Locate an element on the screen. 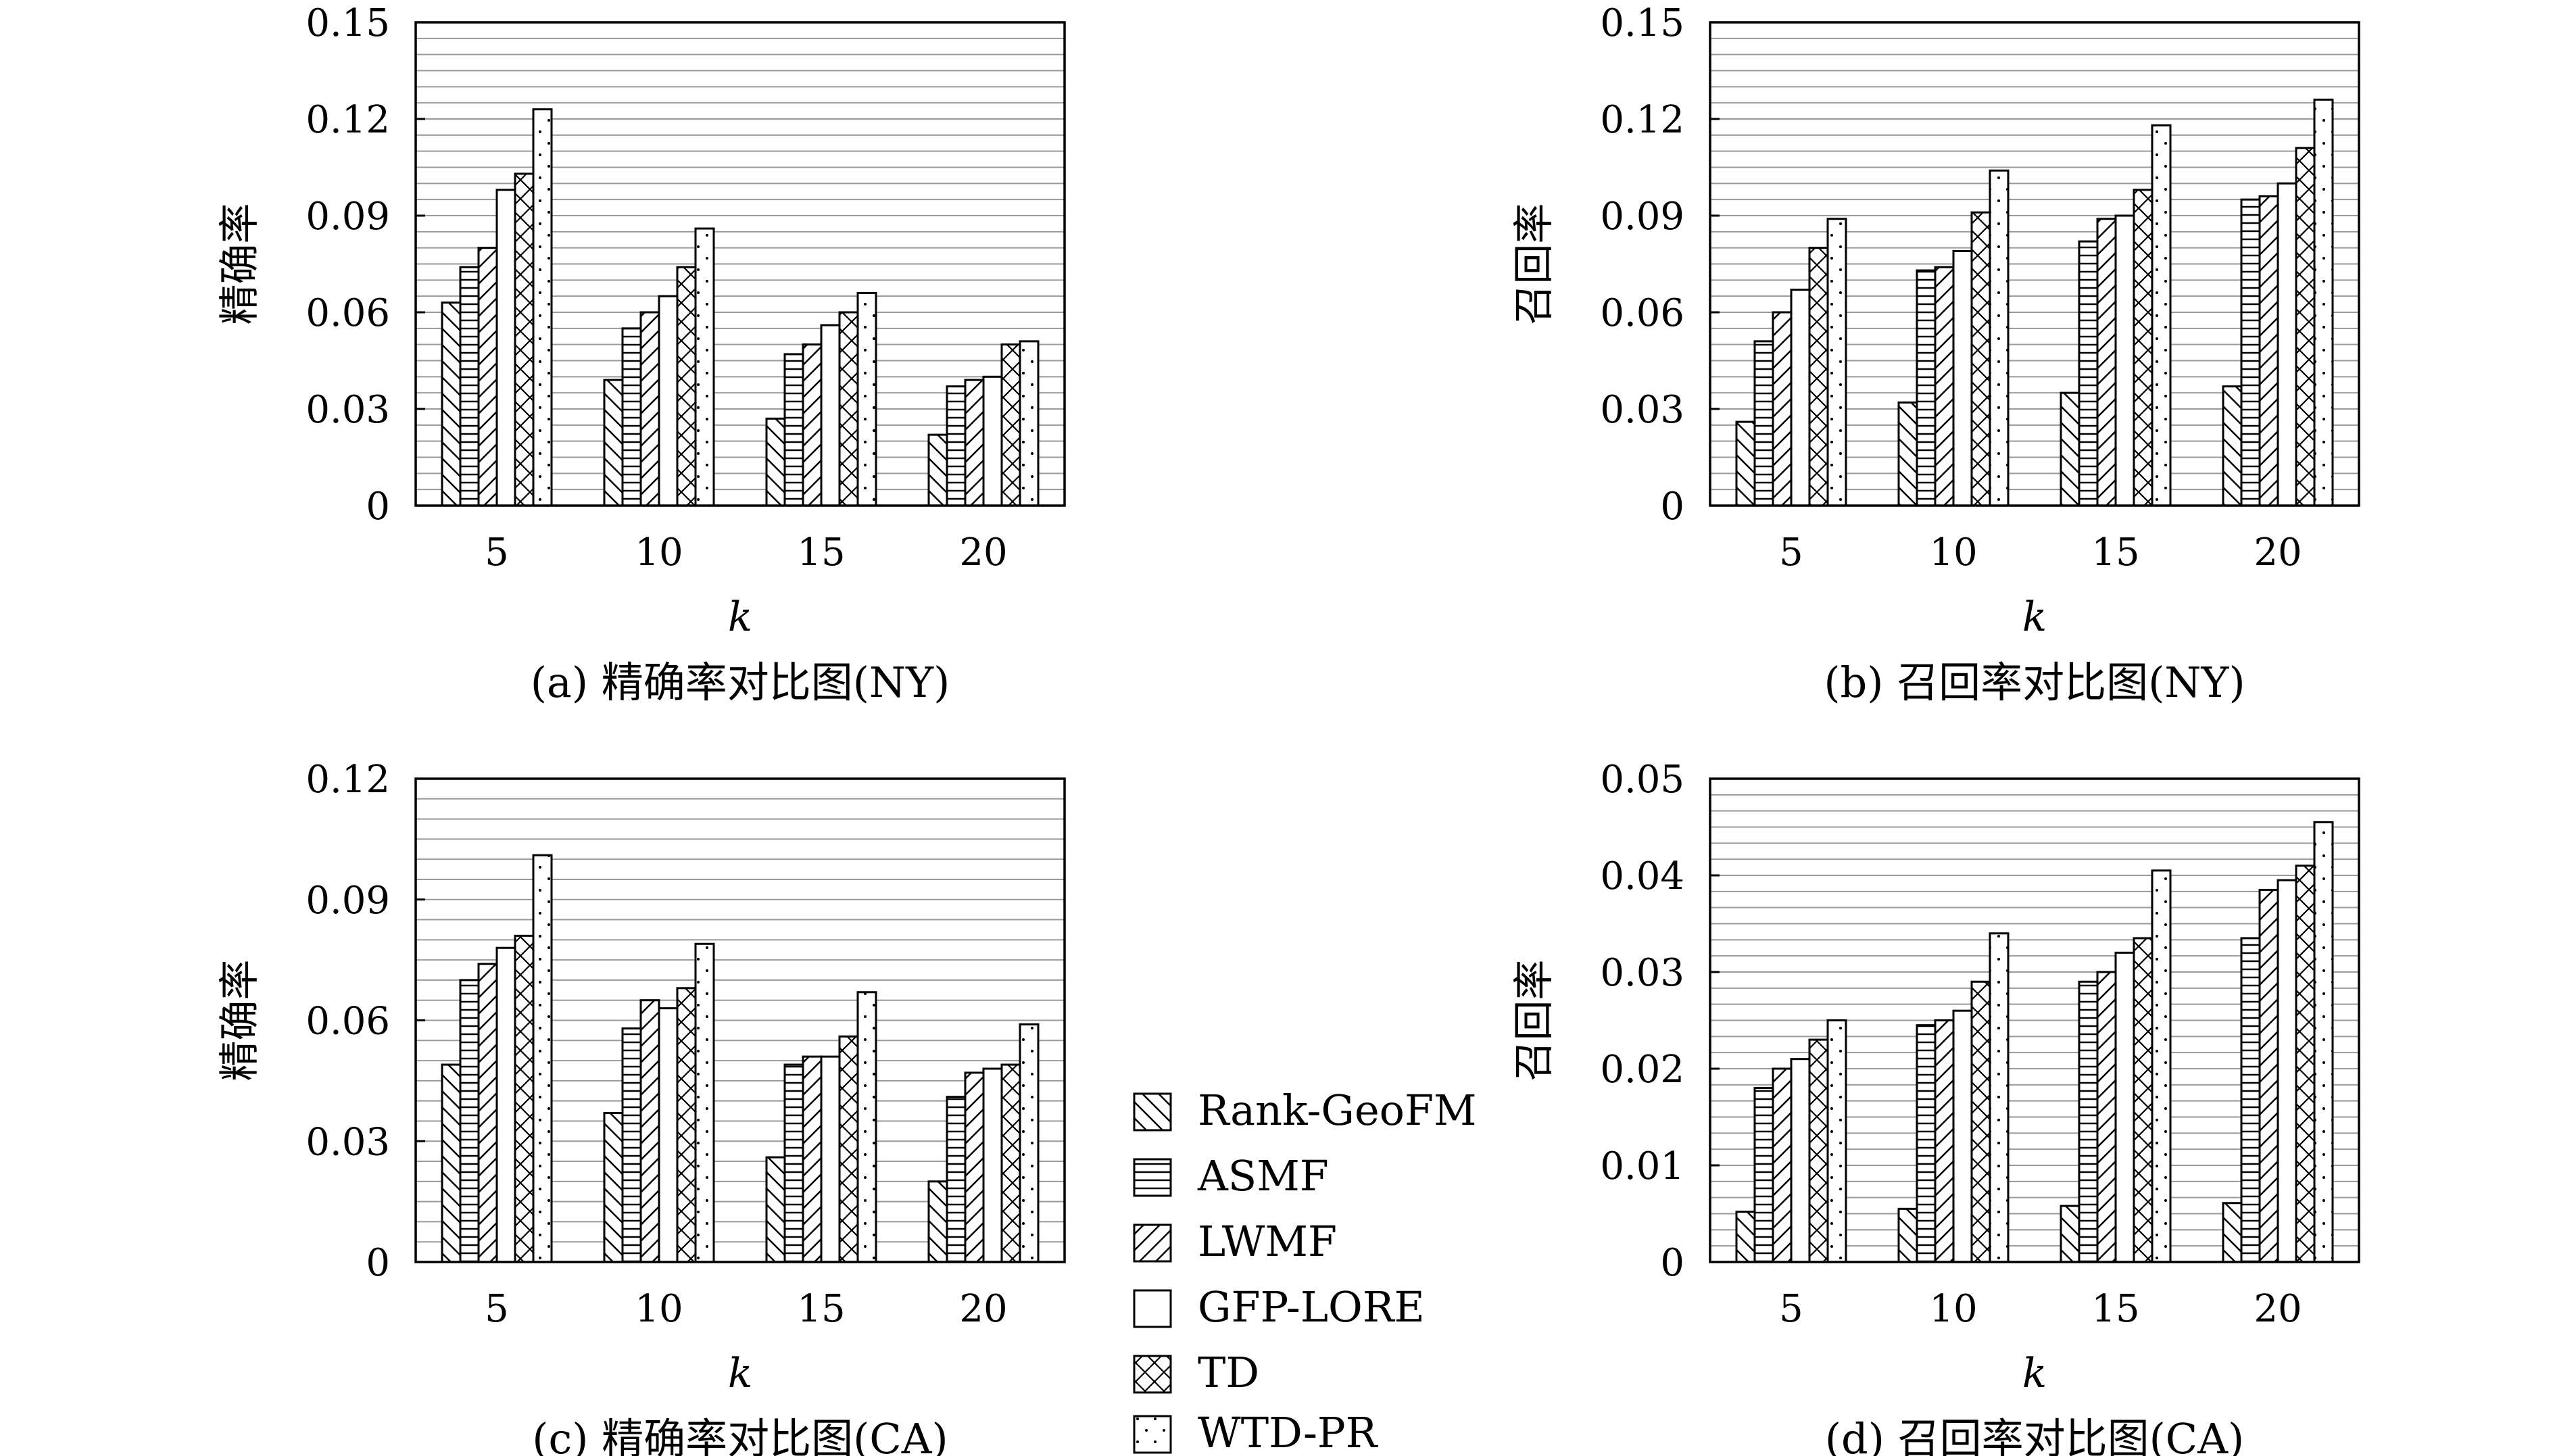 This screenshot has width=2555, height=1456. chart-caption: (d) 召回率对比图(CA) is located at coordinates (2034, 1435).